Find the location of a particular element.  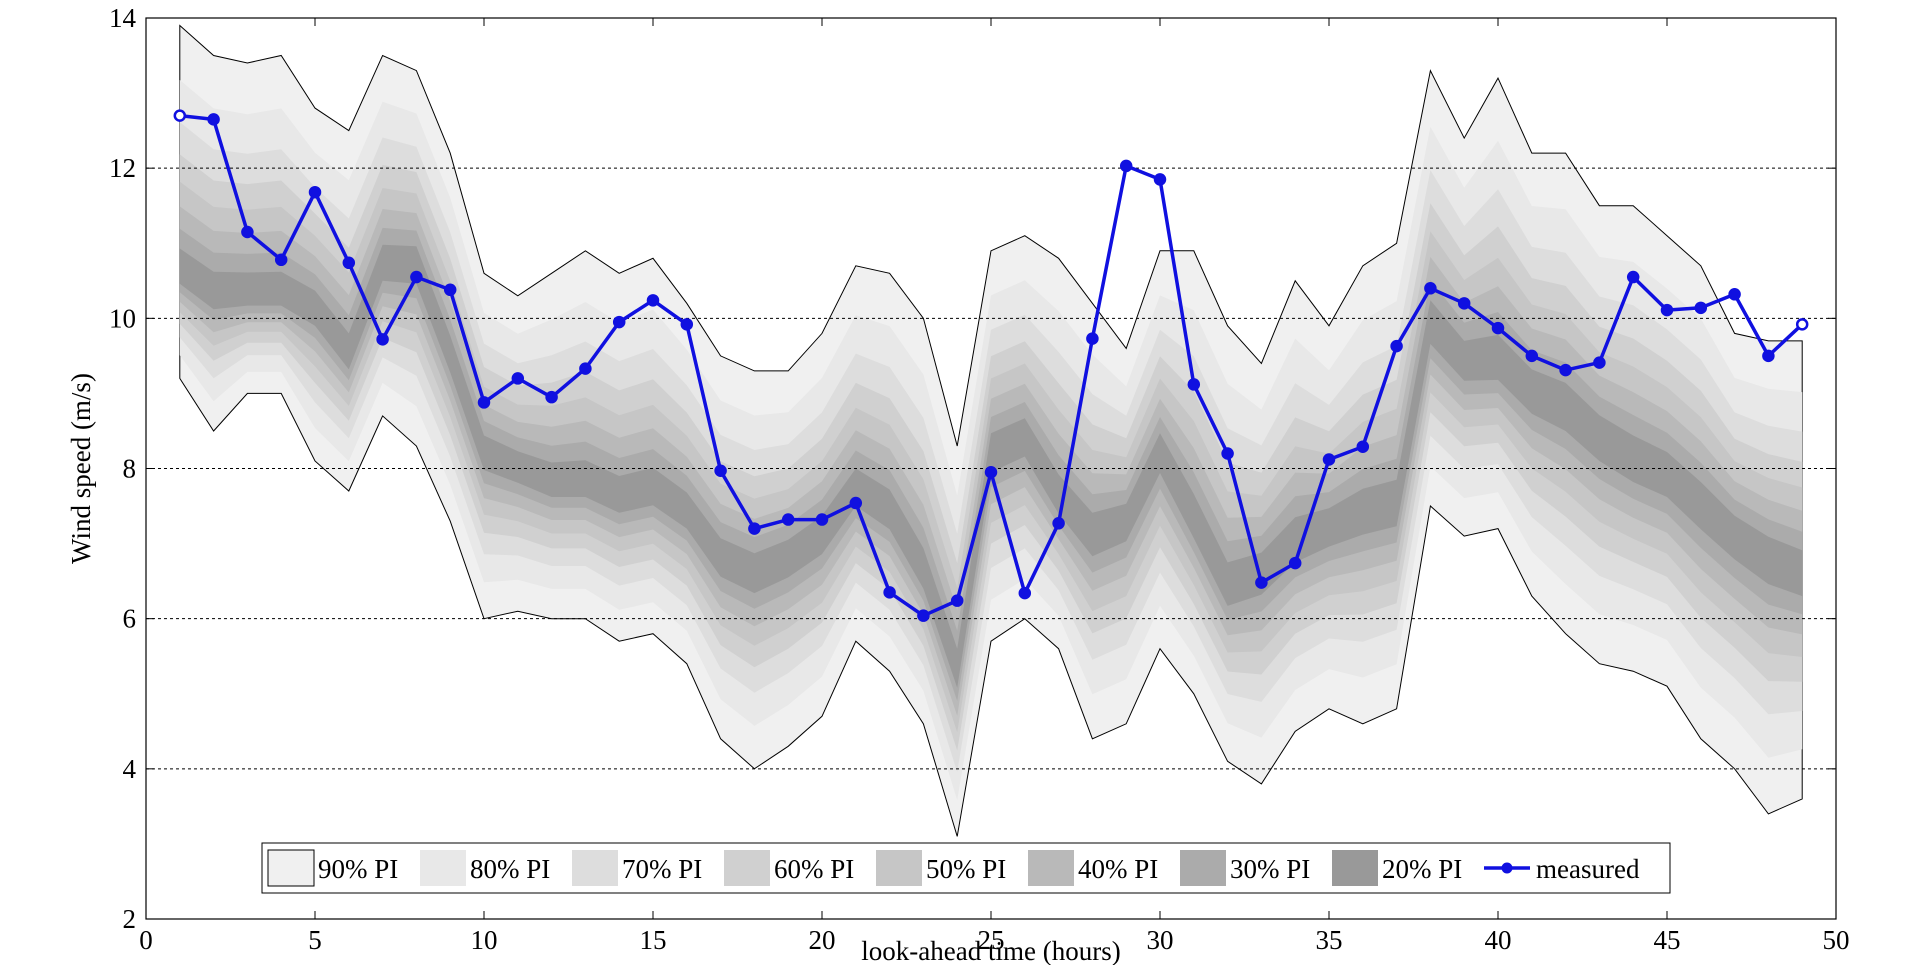

legend-label: 50% PI is located at coordinates (966, 869).